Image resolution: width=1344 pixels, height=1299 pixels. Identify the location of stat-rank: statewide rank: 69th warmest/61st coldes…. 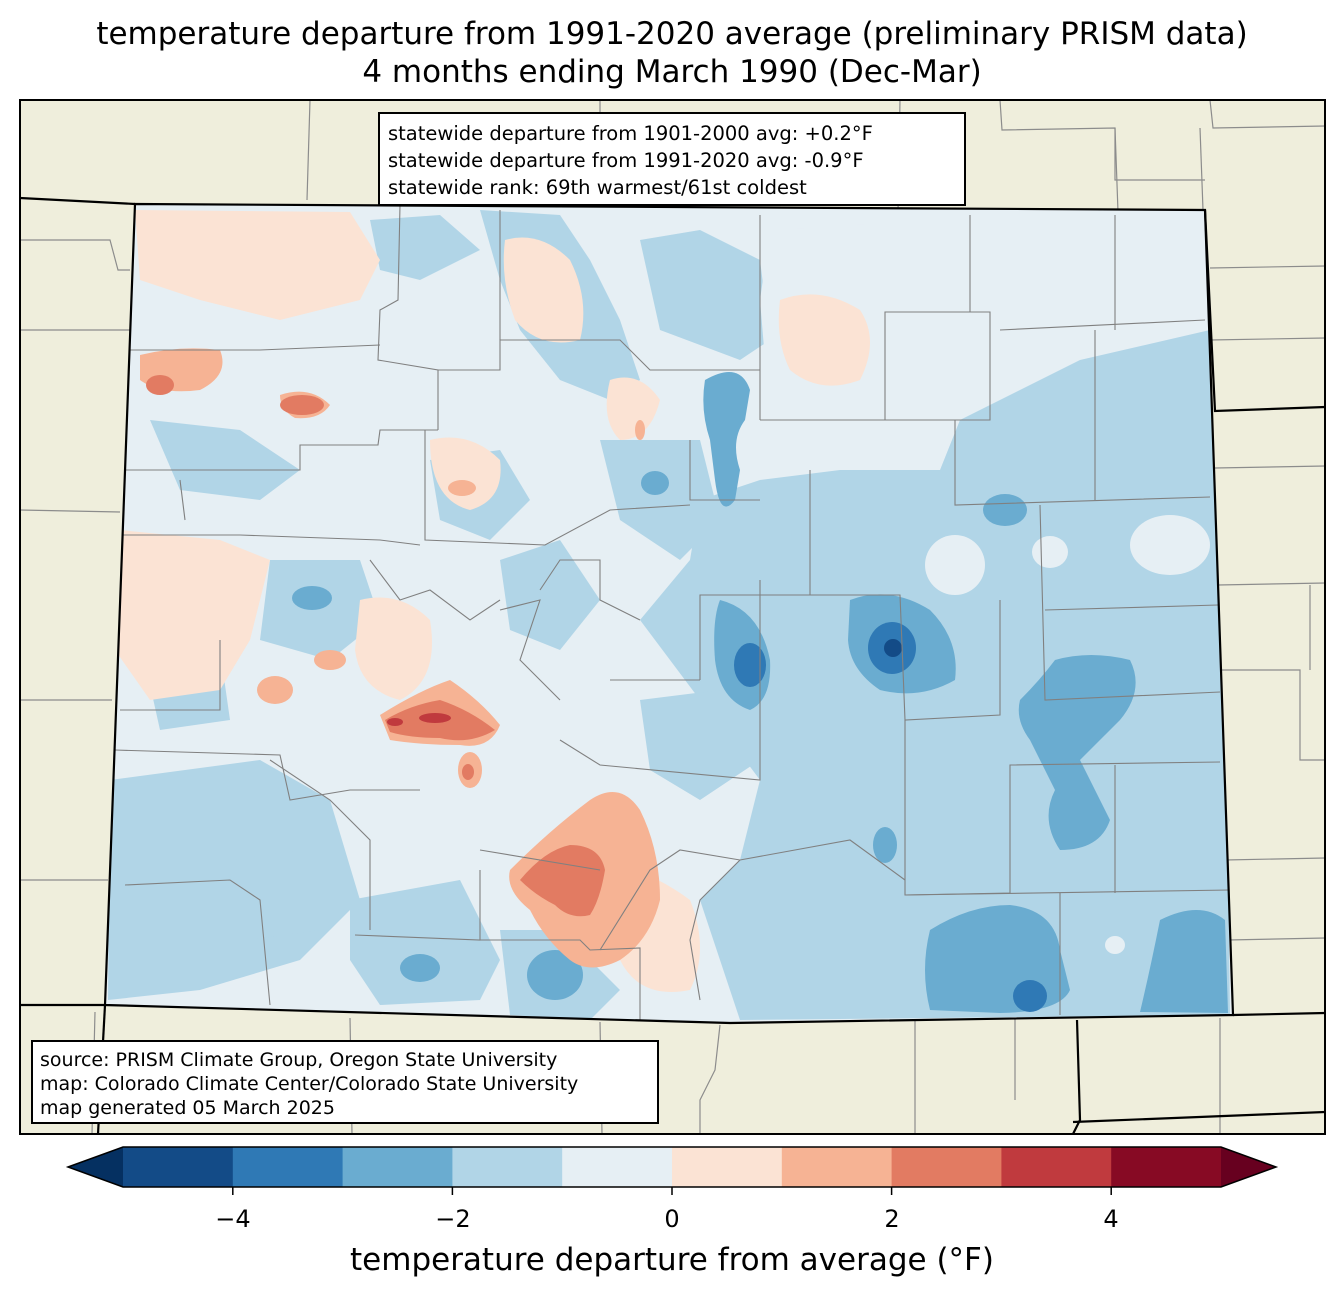
(597, 187).